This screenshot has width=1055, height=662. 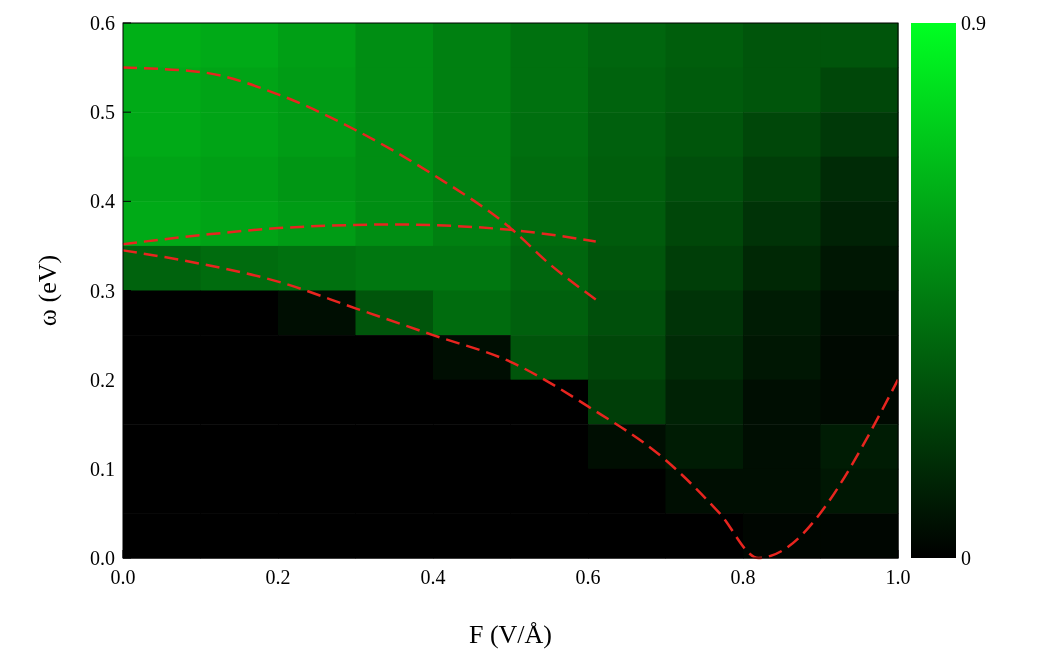 What do you see at coordinates (743, 577) in the screenshot?
I see `x-tick-label: 0.8` at bounding box center [743, 577].